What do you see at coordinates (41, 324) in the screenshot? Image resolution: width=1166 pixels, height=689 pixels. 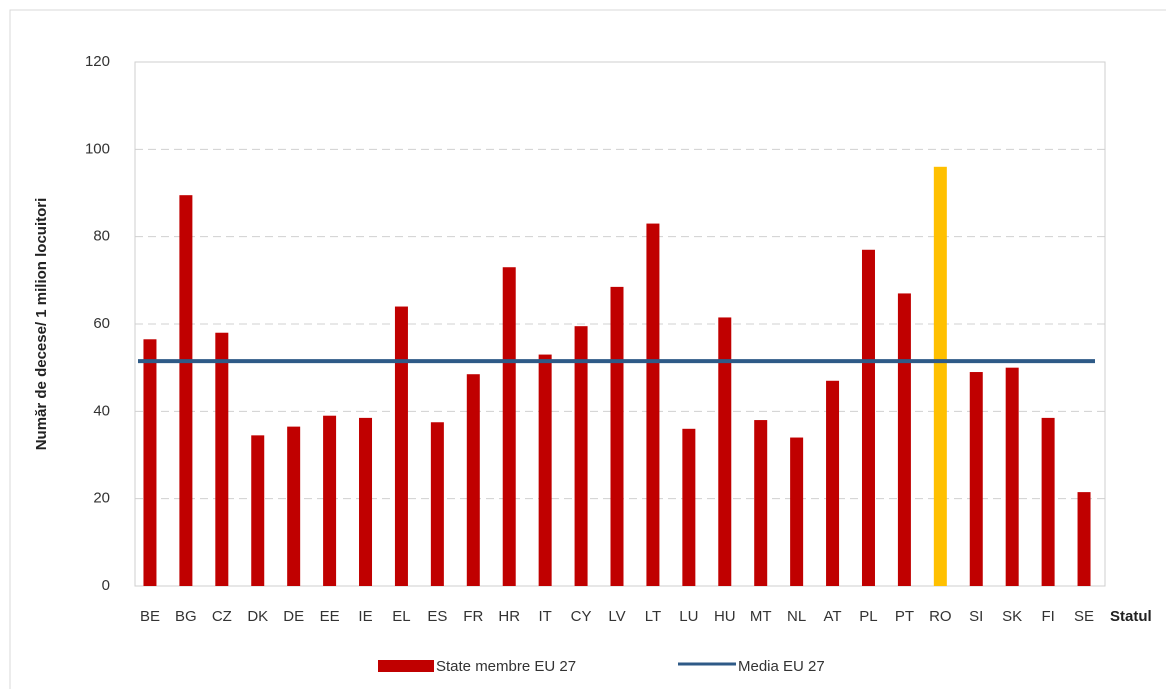 I see `y-axis-title: Număr de decese/ 1 milion locuitori` at bounding box center [41, 324].